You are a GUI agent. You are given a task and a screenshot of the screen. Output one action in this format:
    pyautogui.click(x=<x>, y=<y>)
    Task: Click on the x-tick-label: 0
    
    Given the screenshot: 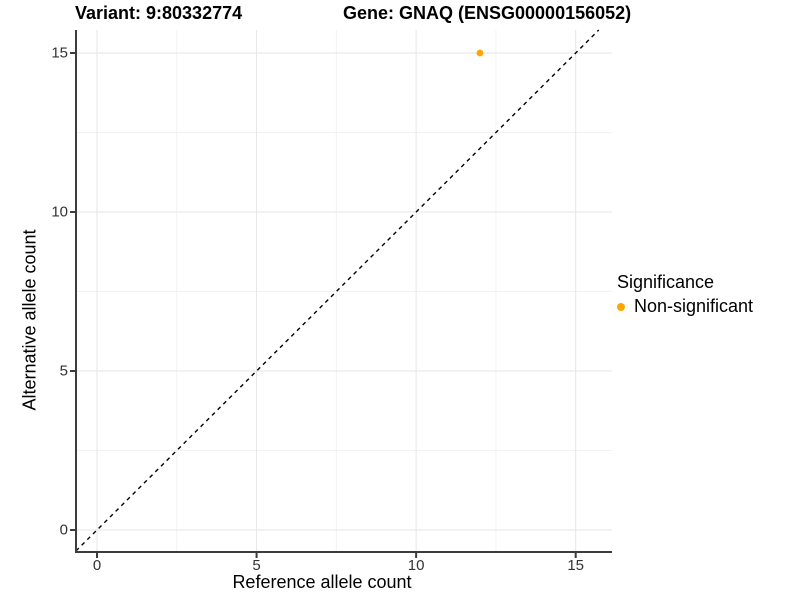 What is the action you would take?
    pyautogui.click(x=97, y=565)
    